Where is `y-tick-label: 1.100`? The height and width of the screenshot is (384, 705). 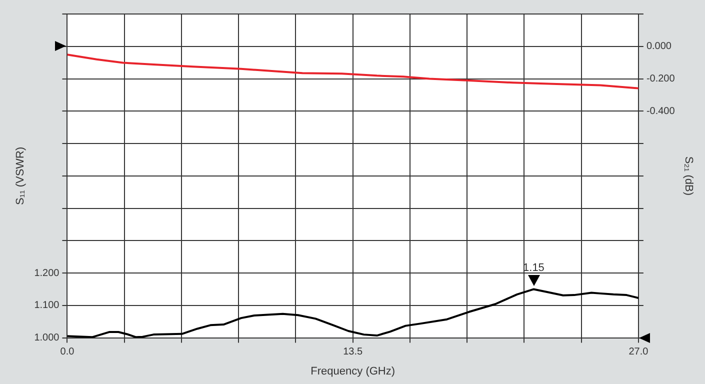 y-tick-label: 1.100 is located at coordinates (47, 306).